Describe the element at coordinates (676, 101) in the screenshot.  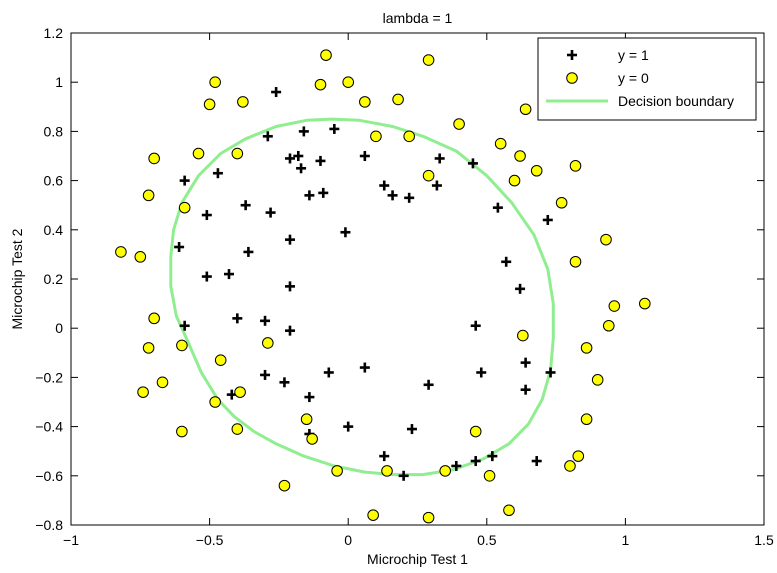
I see `legend-label-boundary: Decision boundary` at that location.